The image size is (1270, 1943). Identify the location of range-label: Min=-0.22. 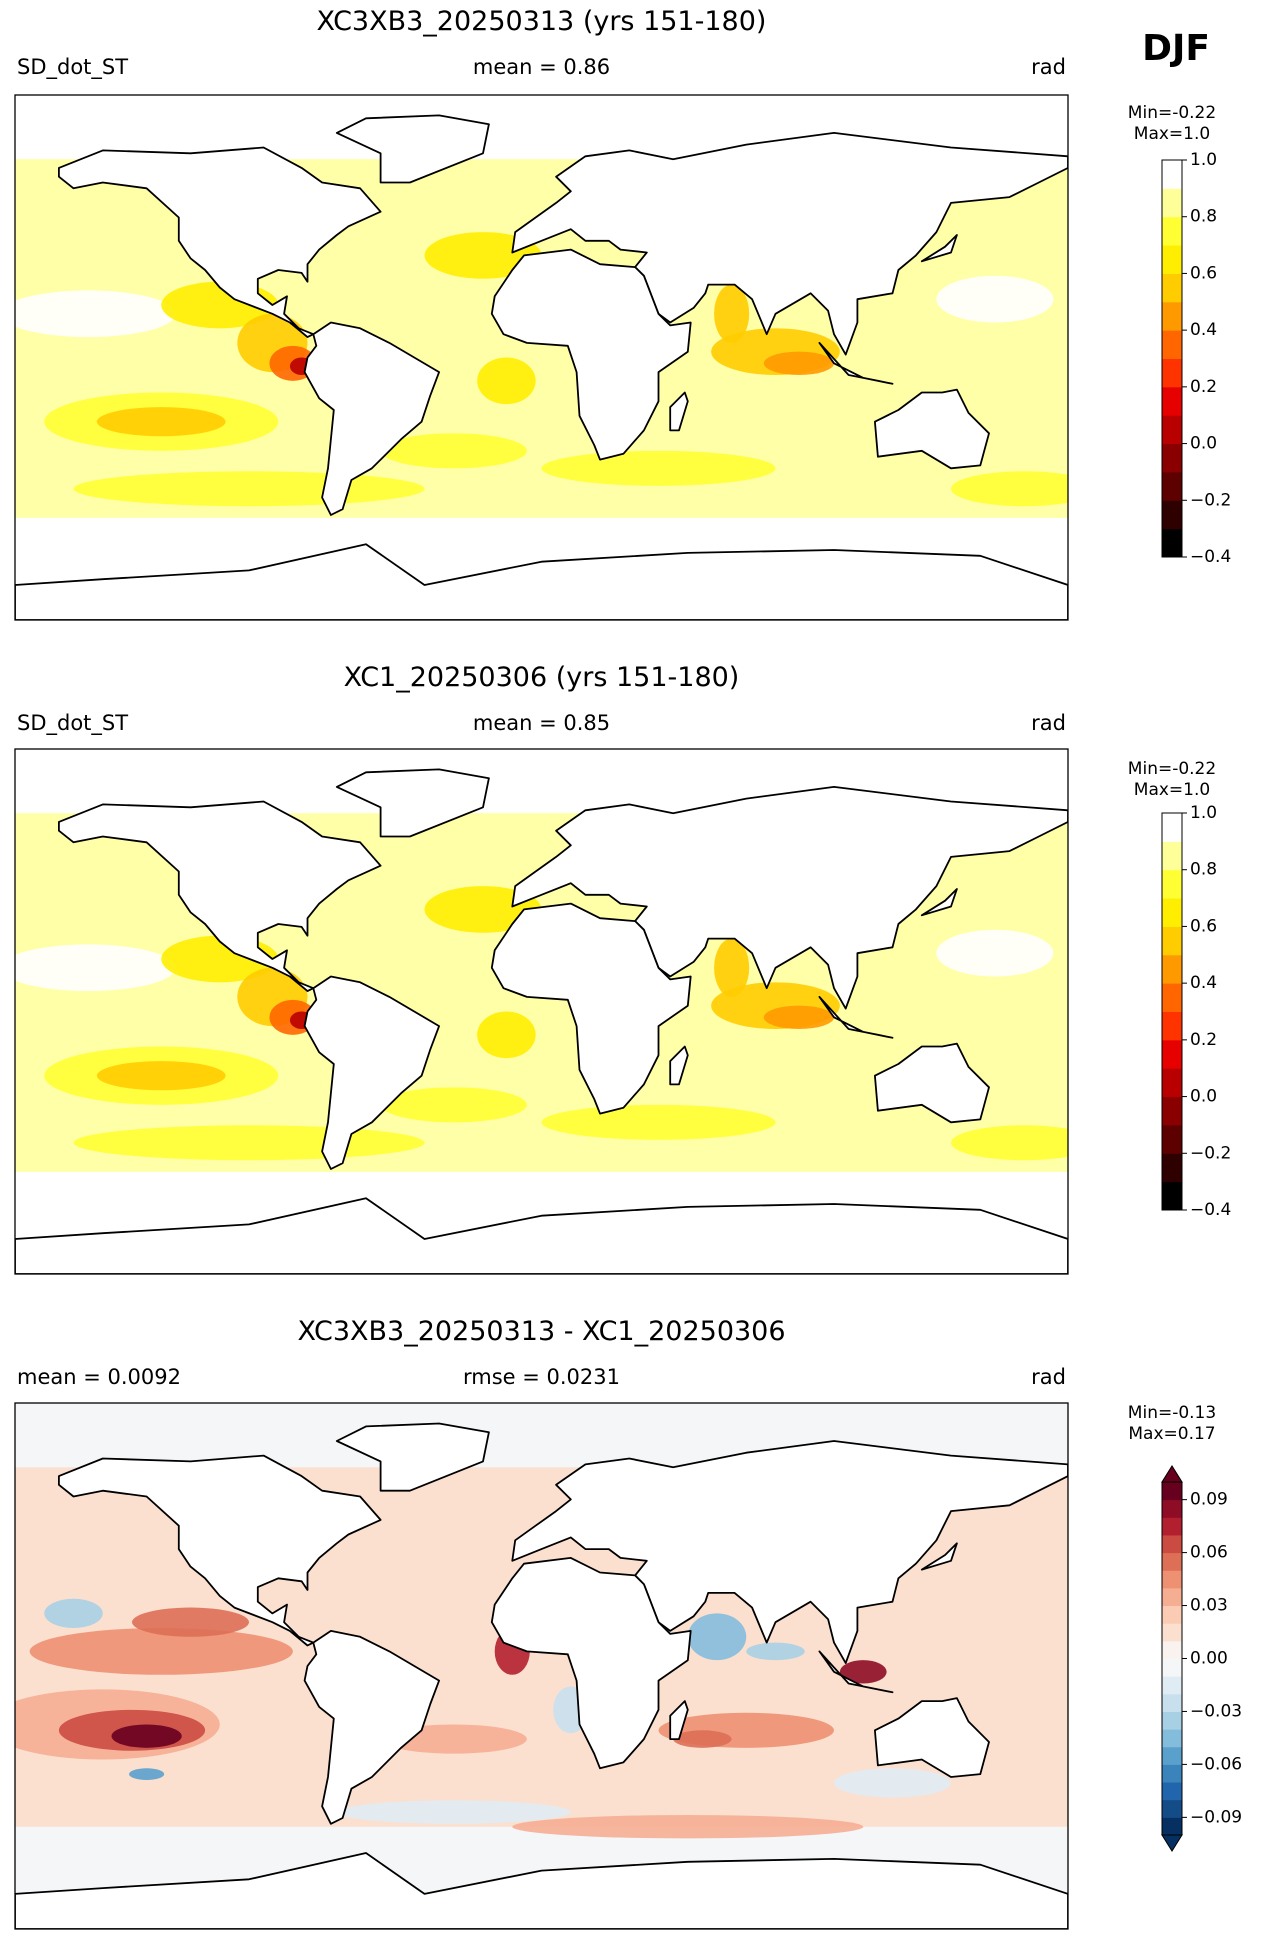
(1172, 769).